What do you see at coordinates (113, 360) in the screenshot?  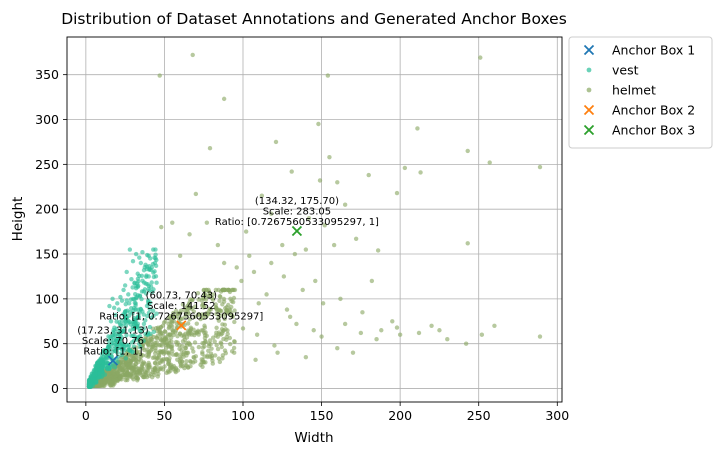 I see `anchor-box-marker` at bounding box center [113, 360].